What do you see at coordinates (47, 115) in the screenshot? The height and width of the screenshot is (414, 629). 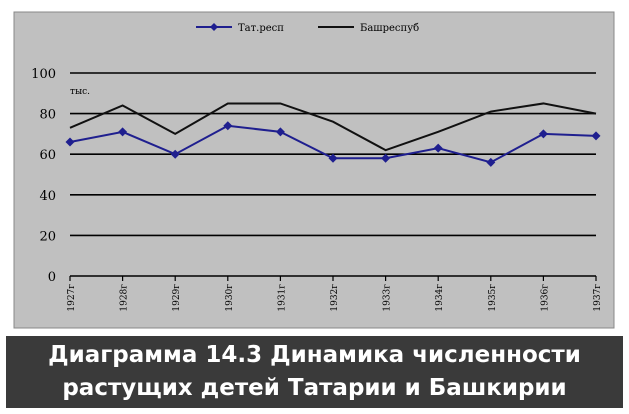 I see `y-tick-label: 80` at bounding box center [47, 115].